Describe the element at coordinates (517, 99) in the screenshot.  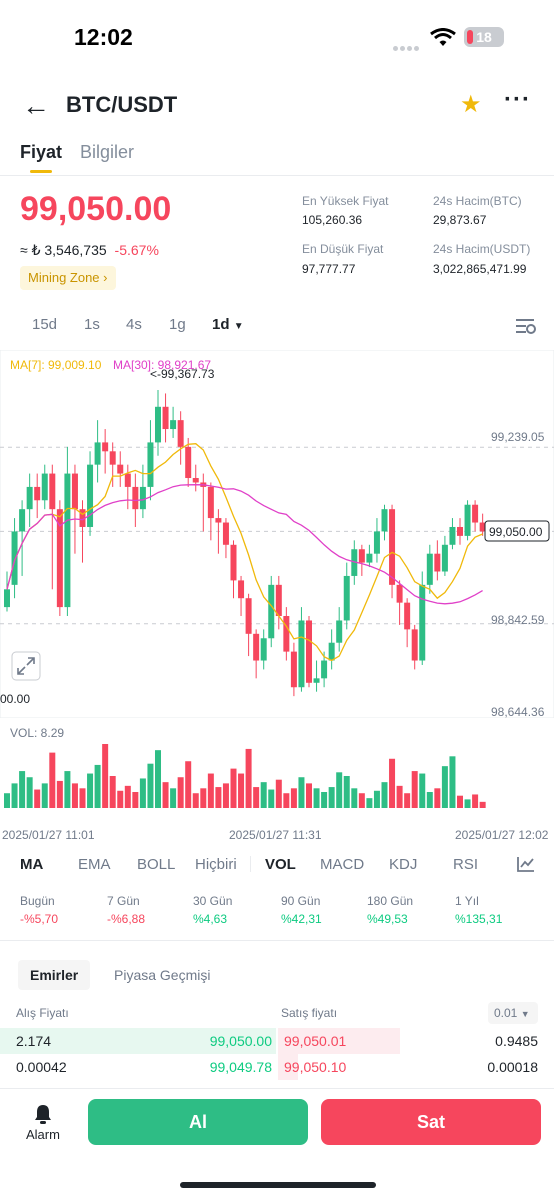
I see `more-menu-icon: ···` at that location.